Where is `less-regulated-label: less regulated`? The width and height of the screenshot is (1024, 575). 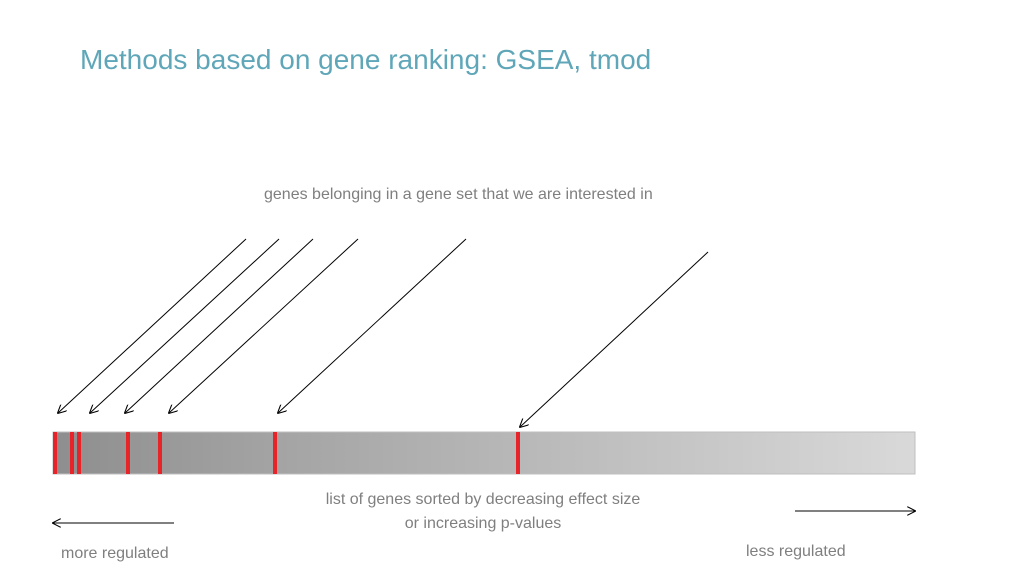
less-regulated-label: less regulated is located at coordinates (796, 551).